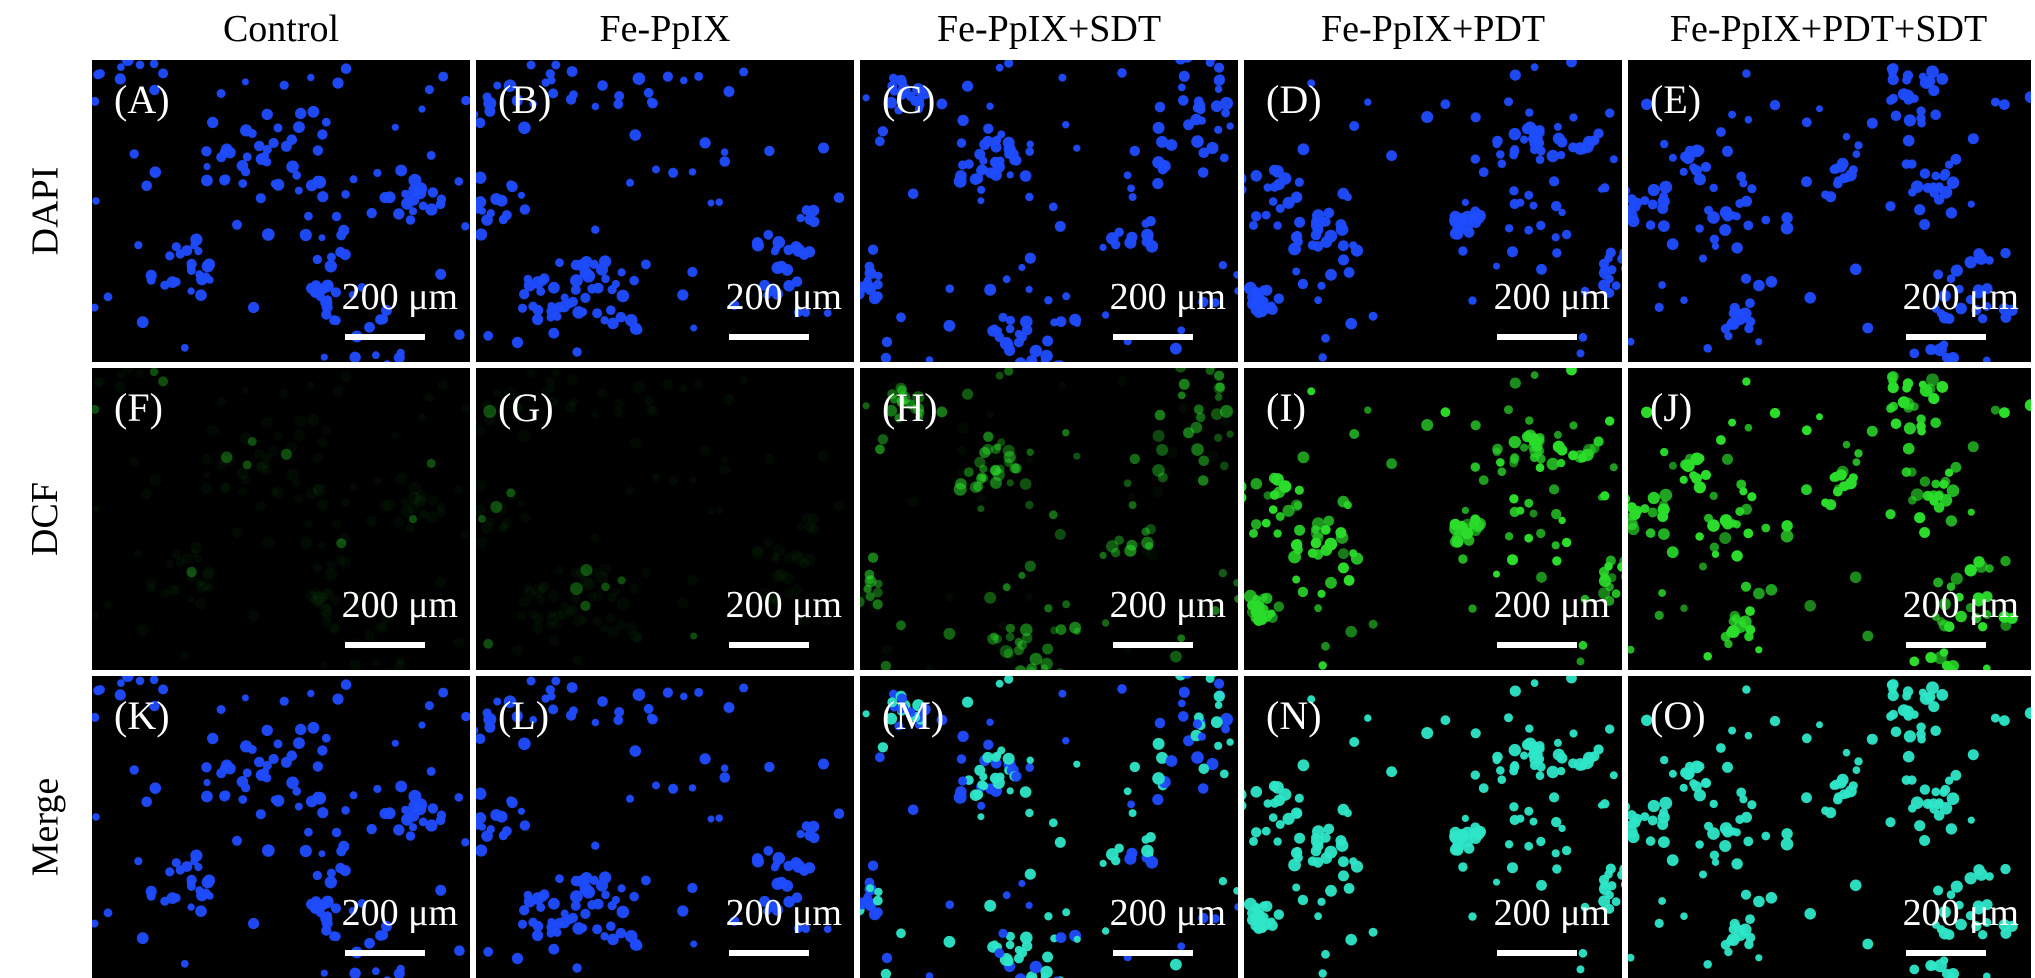 The width and height of the screenshot is (2035, 978). I want to click on micrograph-image, so click(1829, 828).